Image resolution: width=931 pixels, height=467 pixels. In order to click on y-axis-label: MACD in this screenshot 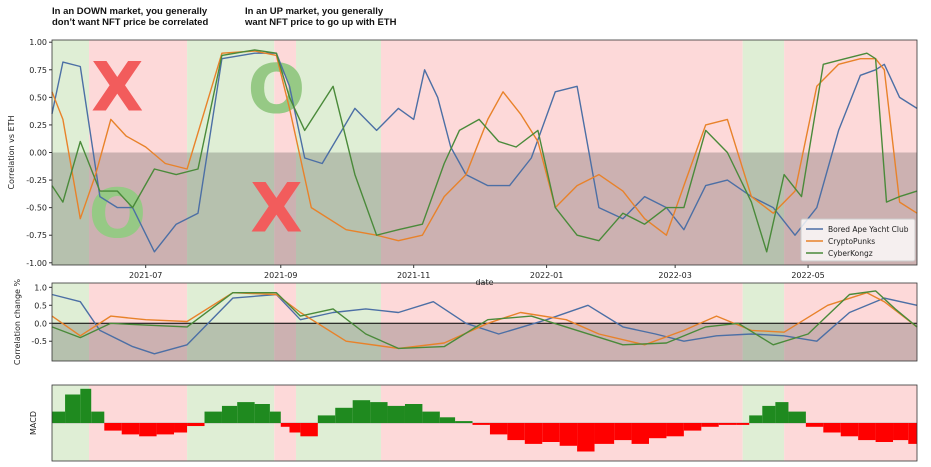, I will do `click(33, 423)`.